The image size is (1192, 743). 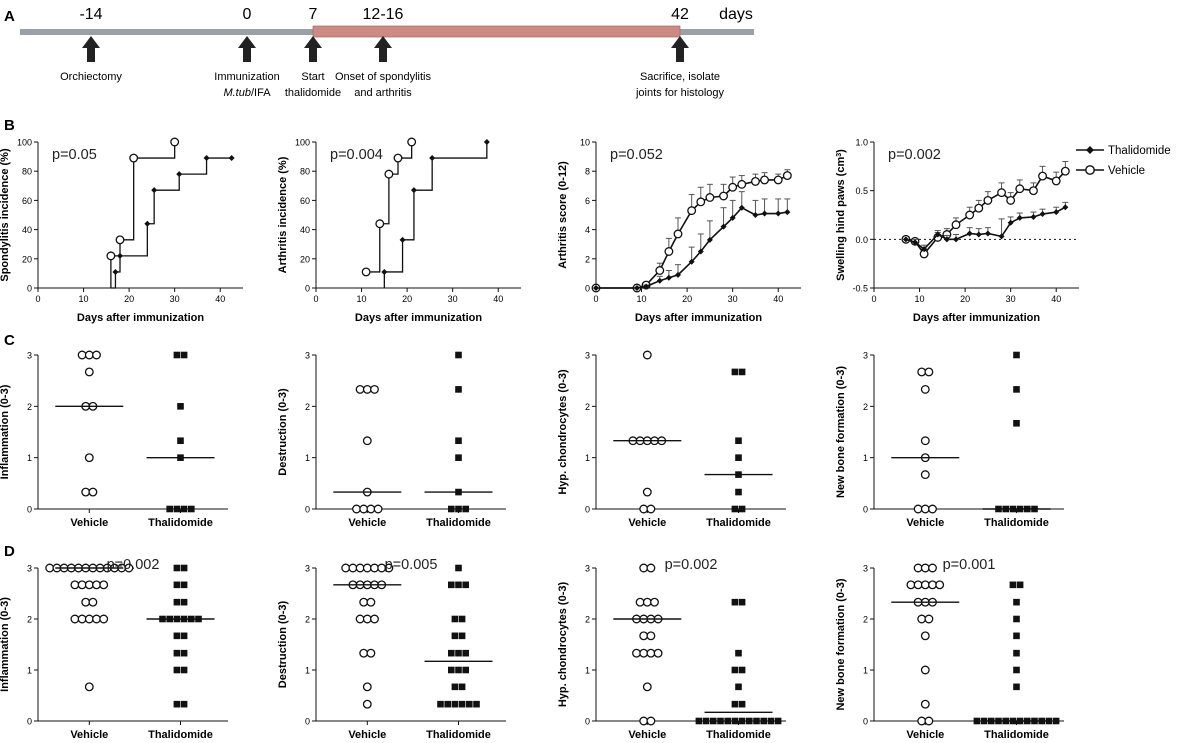 What do you see at coordinates (587, 172) in the screenshot?
I see `y-tick-label: 8` at bounding box center [587, 172].